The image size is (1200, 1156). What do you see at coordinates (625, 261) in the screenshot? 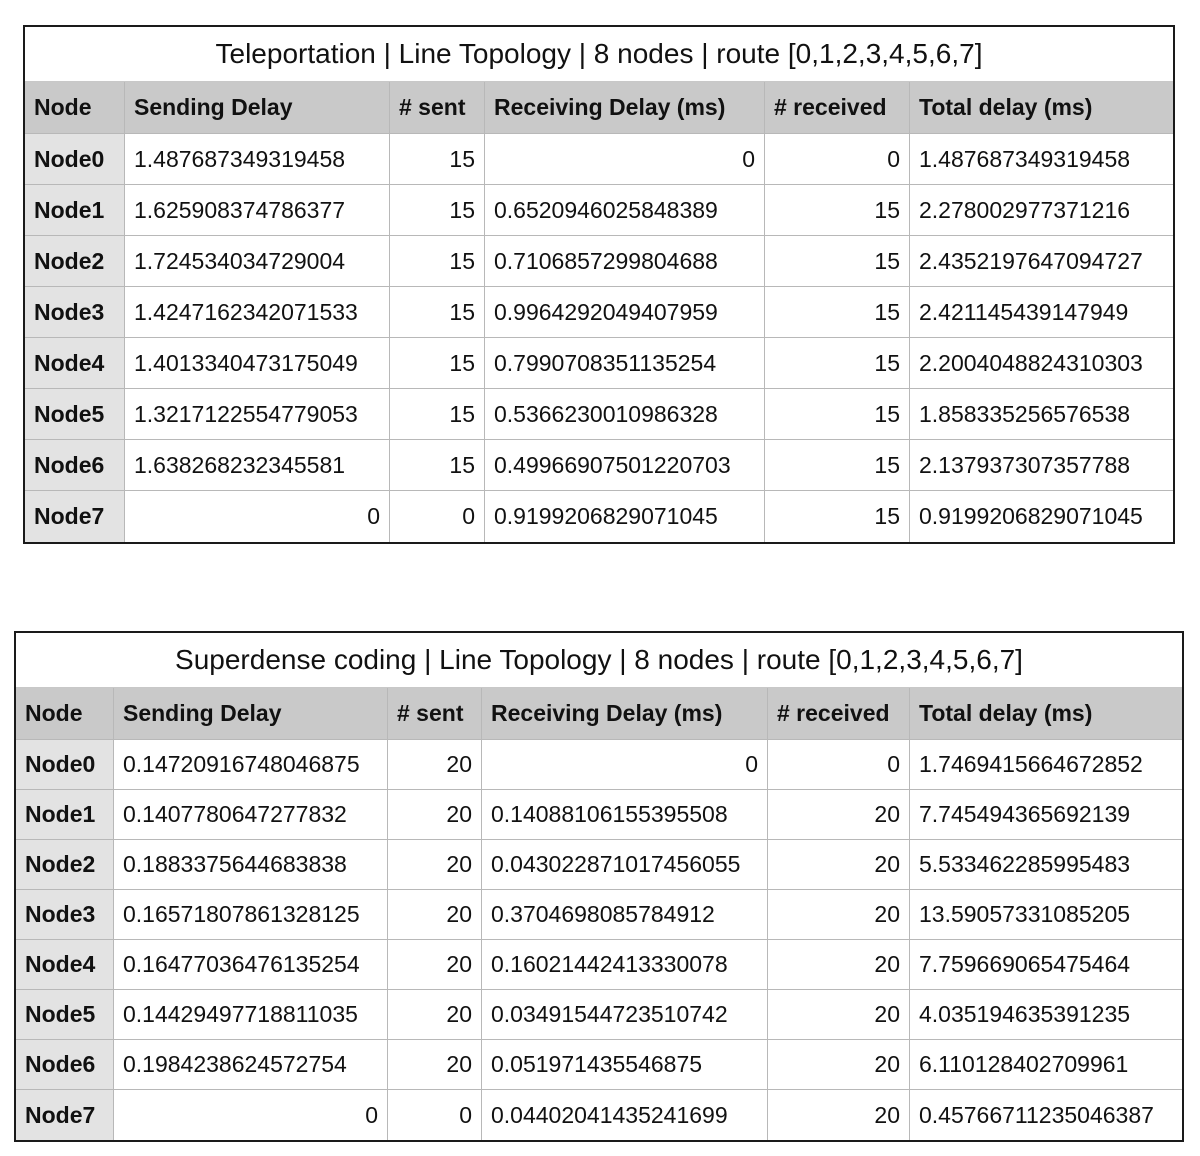
I see `receiving-delay-cell: 0.7106857299804688` at bounding box center [625, 261].